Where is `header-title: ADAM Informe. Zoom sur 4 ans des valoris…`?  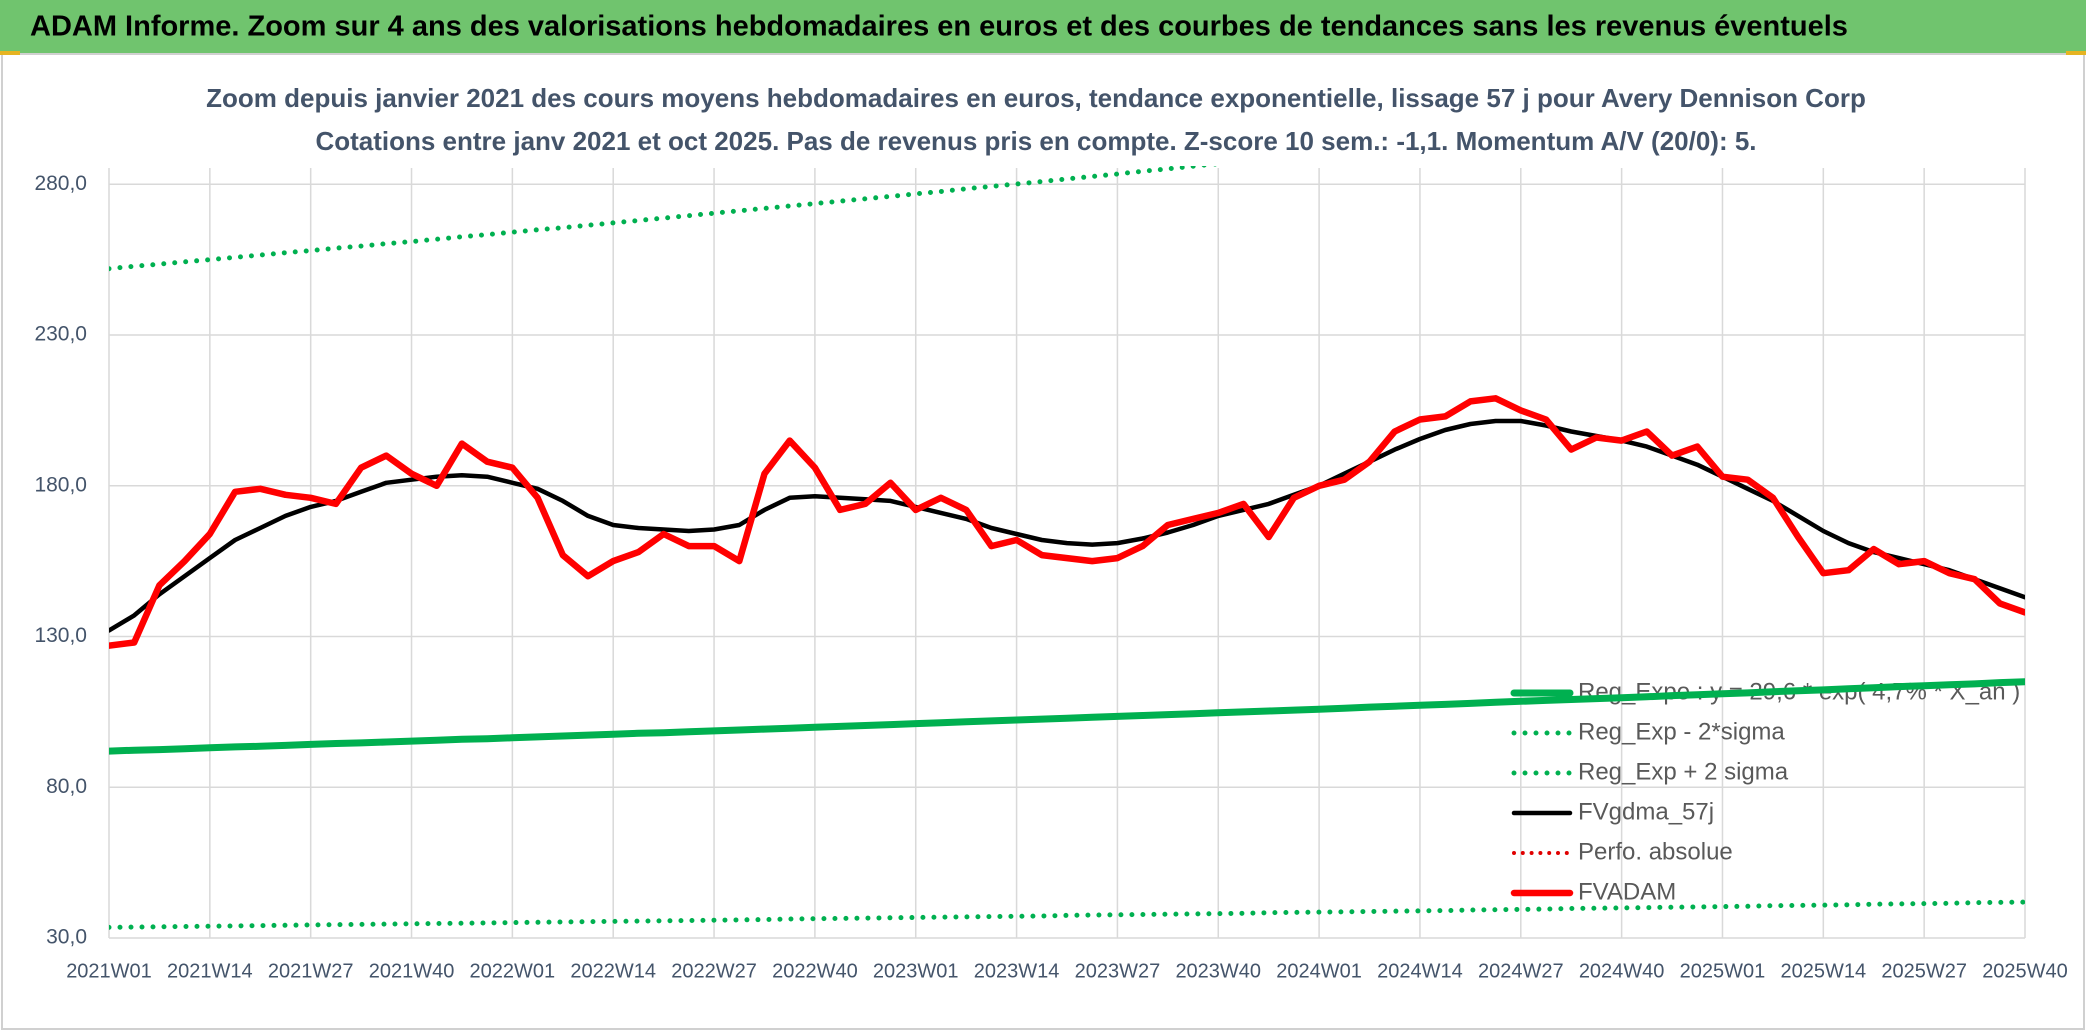
header-title: ADAM Informe. Zoom sur 4 ans des valoris… is located at coordinates (939, 27).